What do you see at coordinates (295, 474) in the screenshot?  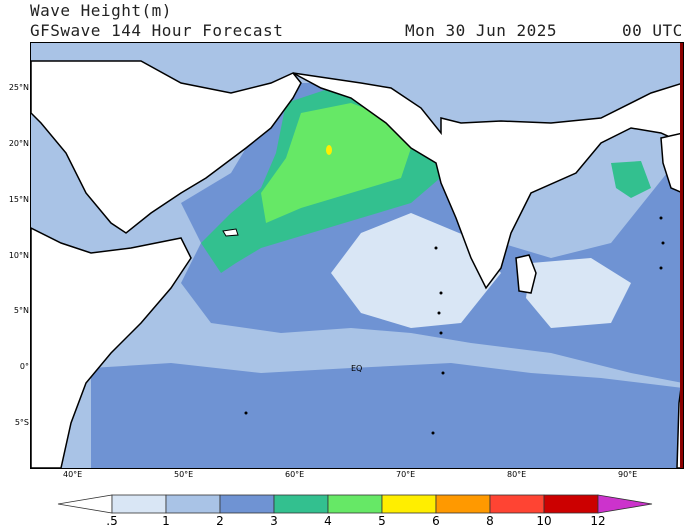 I see `lon-label: 60°E` at bounding box center [295, 474].